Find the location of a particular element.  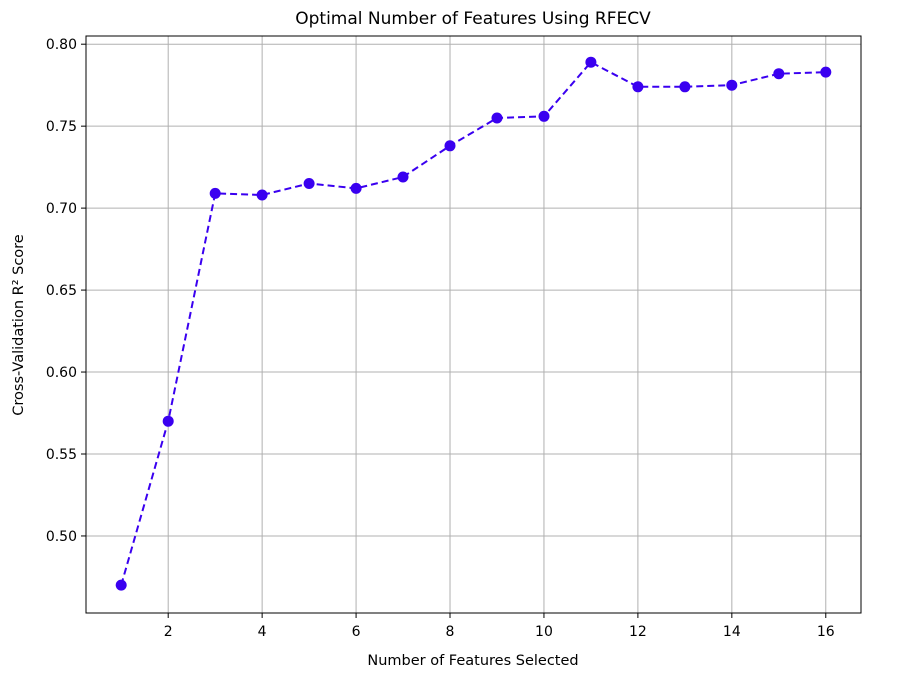

y-tick-label: 0.60 is located at coordinates (61, 373).